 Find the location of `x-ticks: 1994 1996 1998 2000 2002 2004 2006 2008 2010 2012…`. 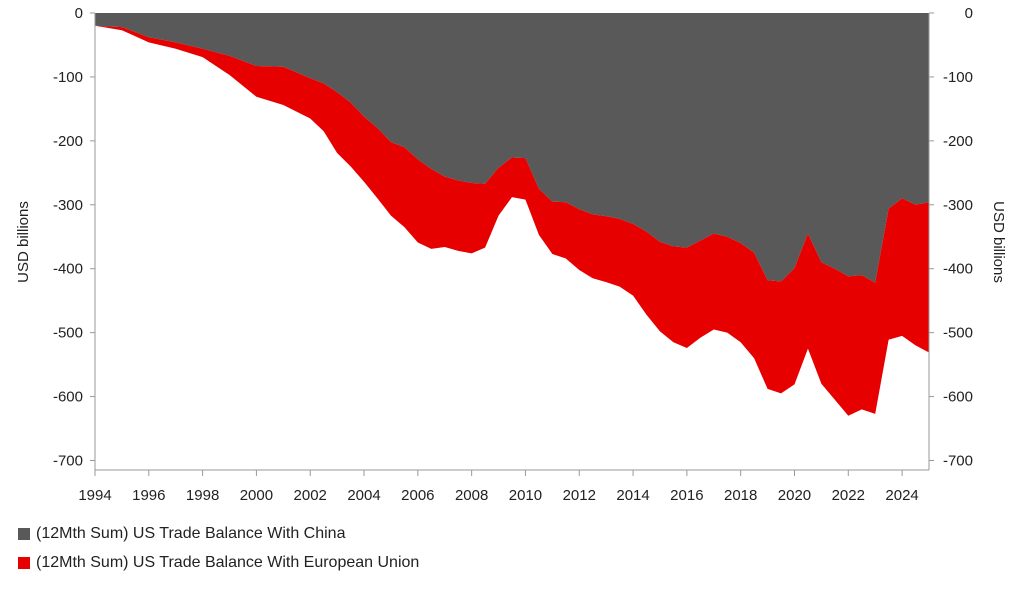

x-ticks: 1994 1996 1998 2000 2002 2004 2006 2008 2010 2012… is located at coordinates (498, 487).